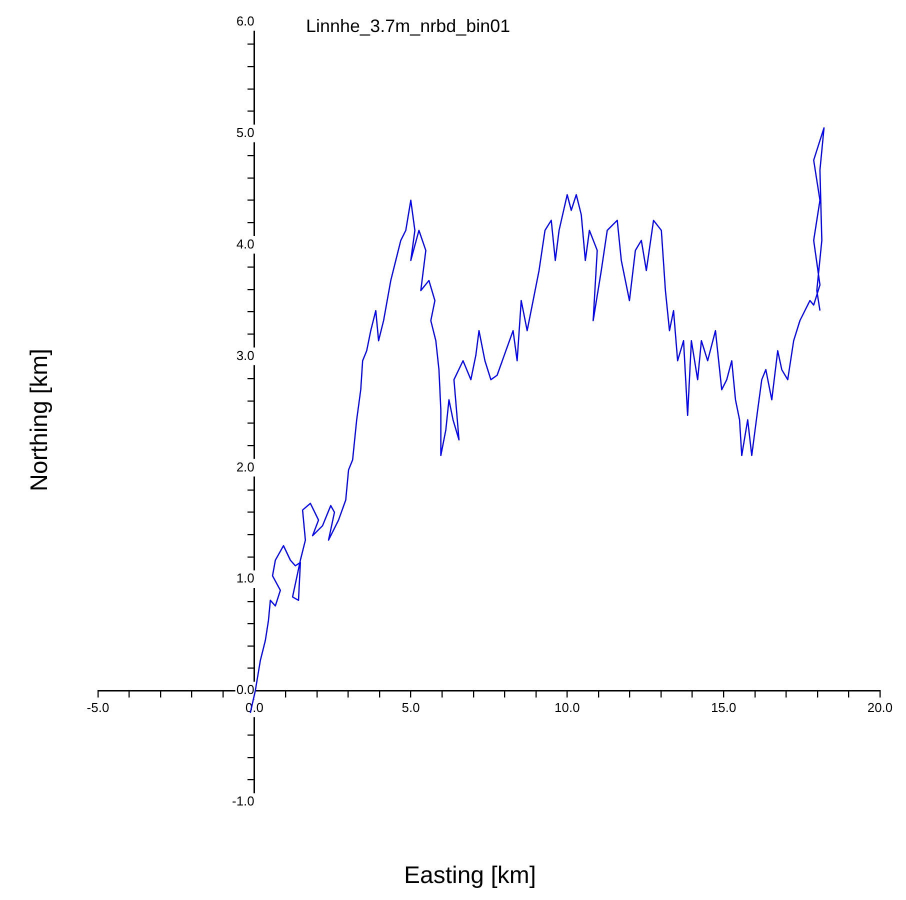  Describe the element at coordinates (411, 707) in the screenshot. I see `x-tick-label: 5.0` at that location.